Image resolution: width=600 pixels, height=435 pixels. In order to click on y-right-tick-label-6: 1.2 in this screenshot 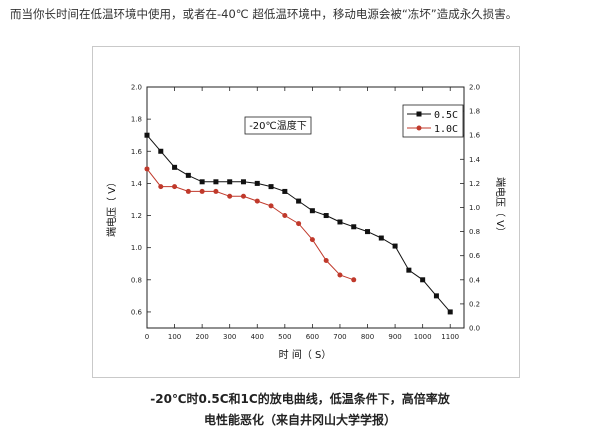, I will do `click(474, 184)`.